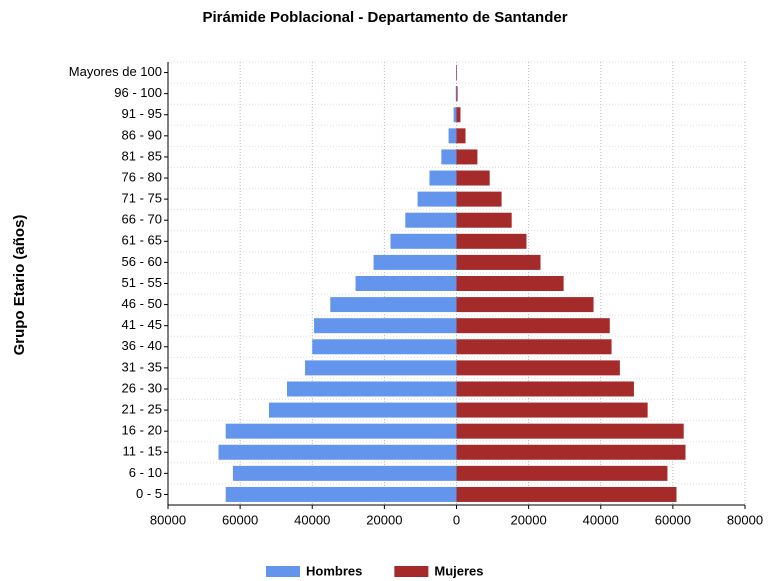  I want to click on y-tick-label: 26 - 30, so click(142, 387).